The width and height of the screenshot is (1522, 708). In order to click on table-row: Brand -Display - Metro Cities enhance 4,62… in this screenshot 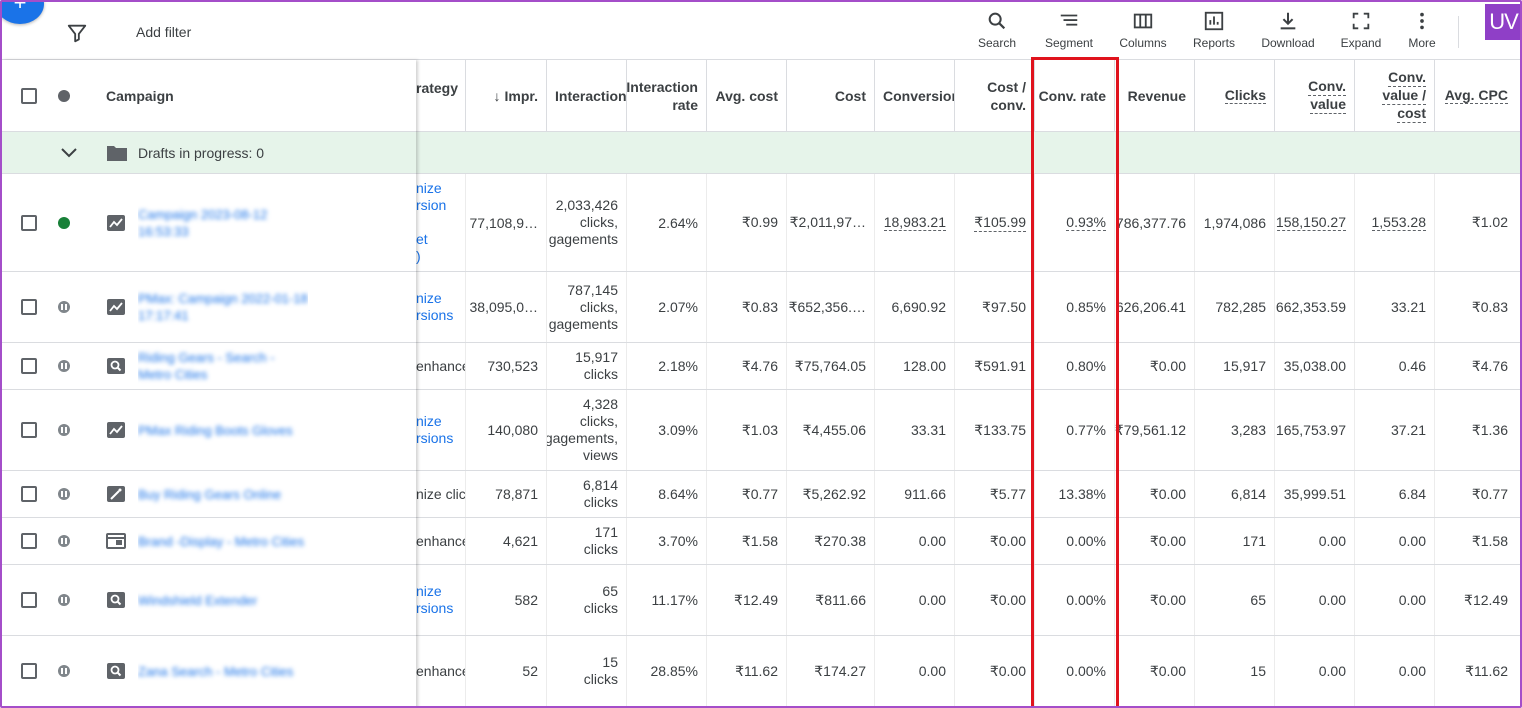, I will do `click(761, 541)`.